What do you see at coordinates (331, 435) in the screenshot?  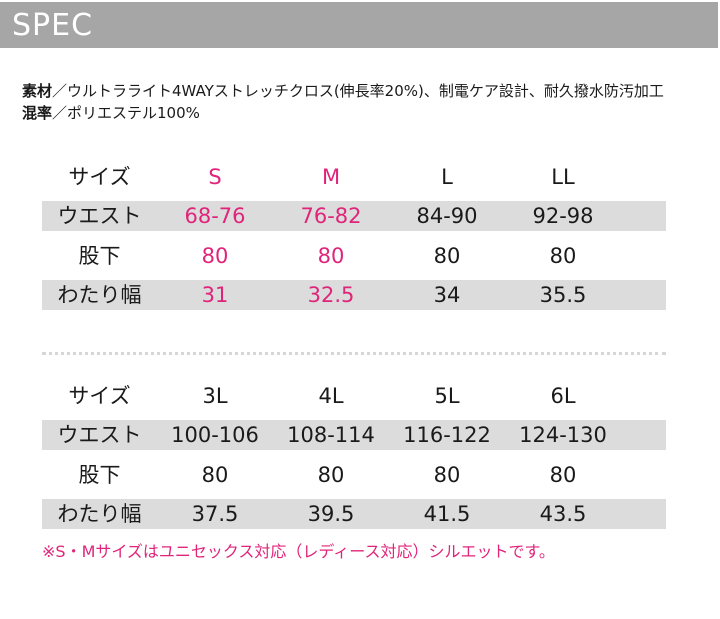 I see `waist-4l: 108-114` at bounding box center [331, 435].